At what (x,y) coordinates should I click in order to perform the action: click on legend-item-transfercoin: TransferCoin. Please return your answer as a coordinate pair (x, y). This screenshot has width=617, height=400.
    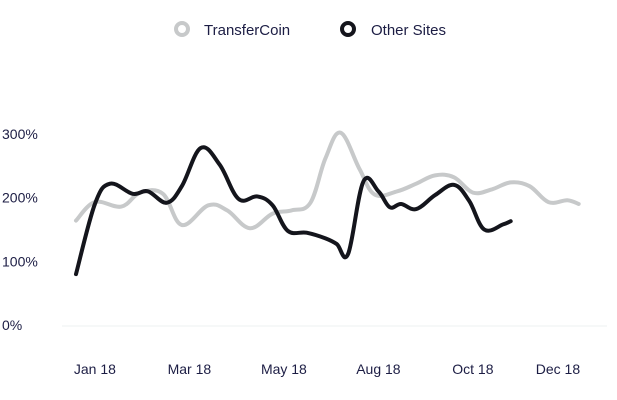
    Looking at the image, I should click on (232, 30).